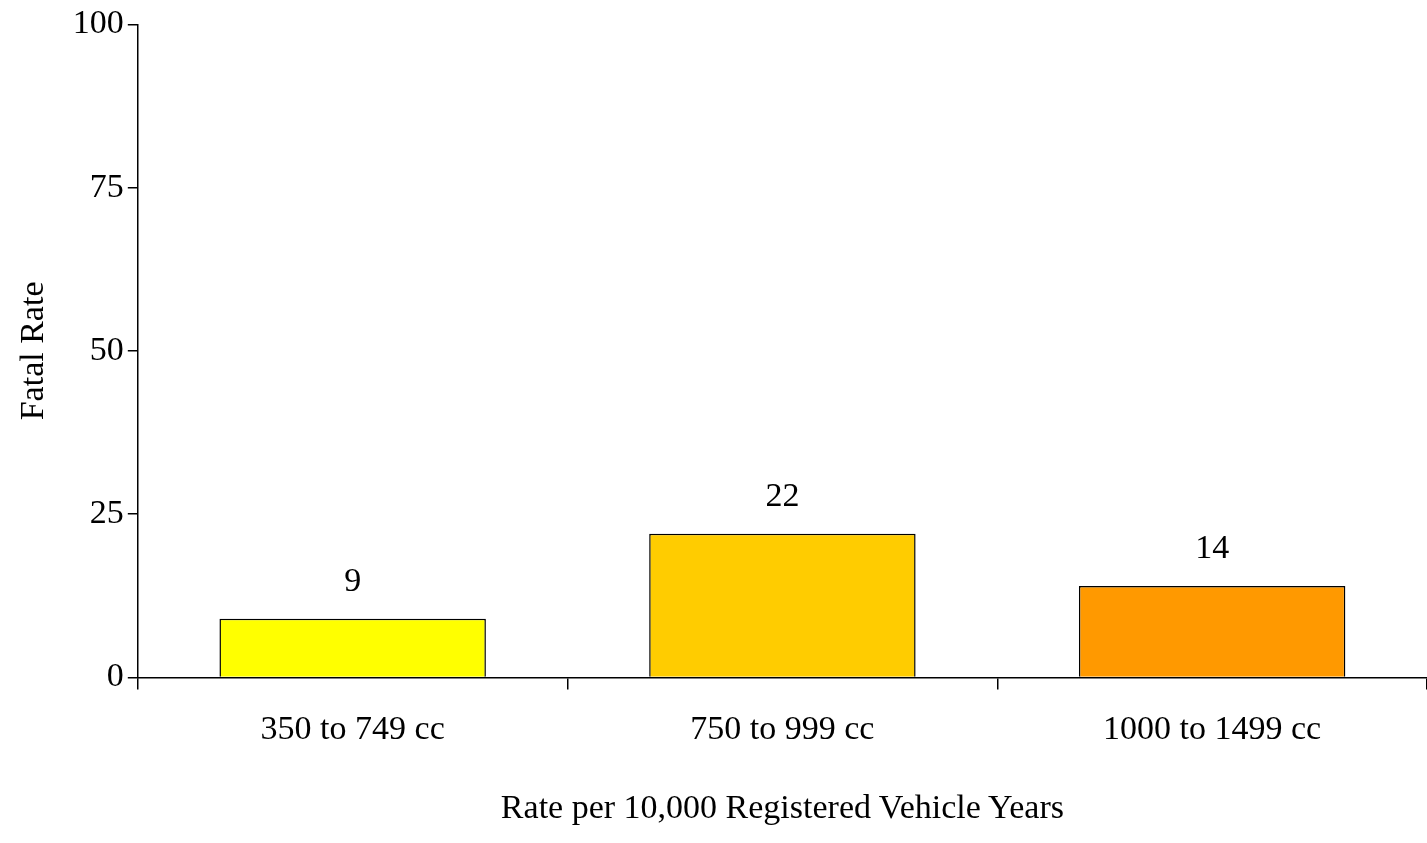  What do you see at coordinates (1212, 727) in the screenshot?
I see `x-tick-label: 1000 to 1499 cc` at bounding box center [1212, 727].